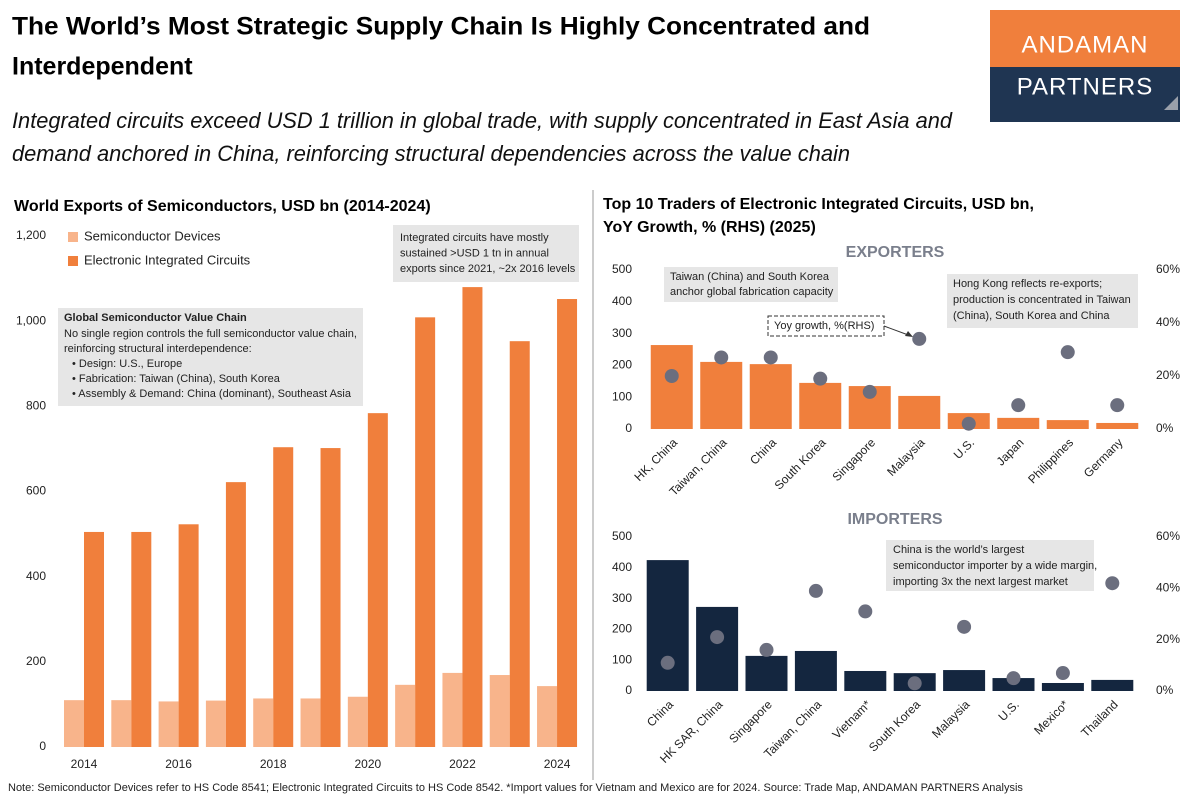 The width and height of the screenshot is (1200, 800). I want to click on x-tick-label: Vietnam*, so click(851, 719).